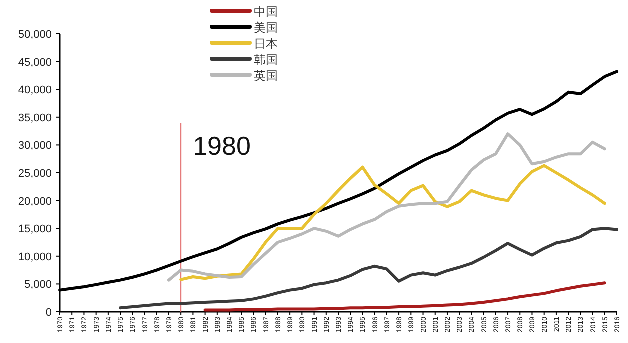  What do you see at coordinates (266, 28) in the screenshot?
I see `legend-label: 美国` at bounding box center [266, 28].